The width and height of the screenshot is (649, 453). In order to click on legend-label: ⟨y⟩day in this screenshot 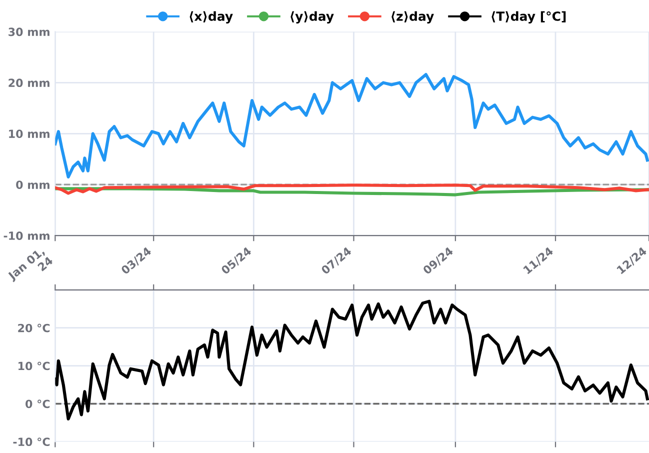, I will do `click(312, 17)`.